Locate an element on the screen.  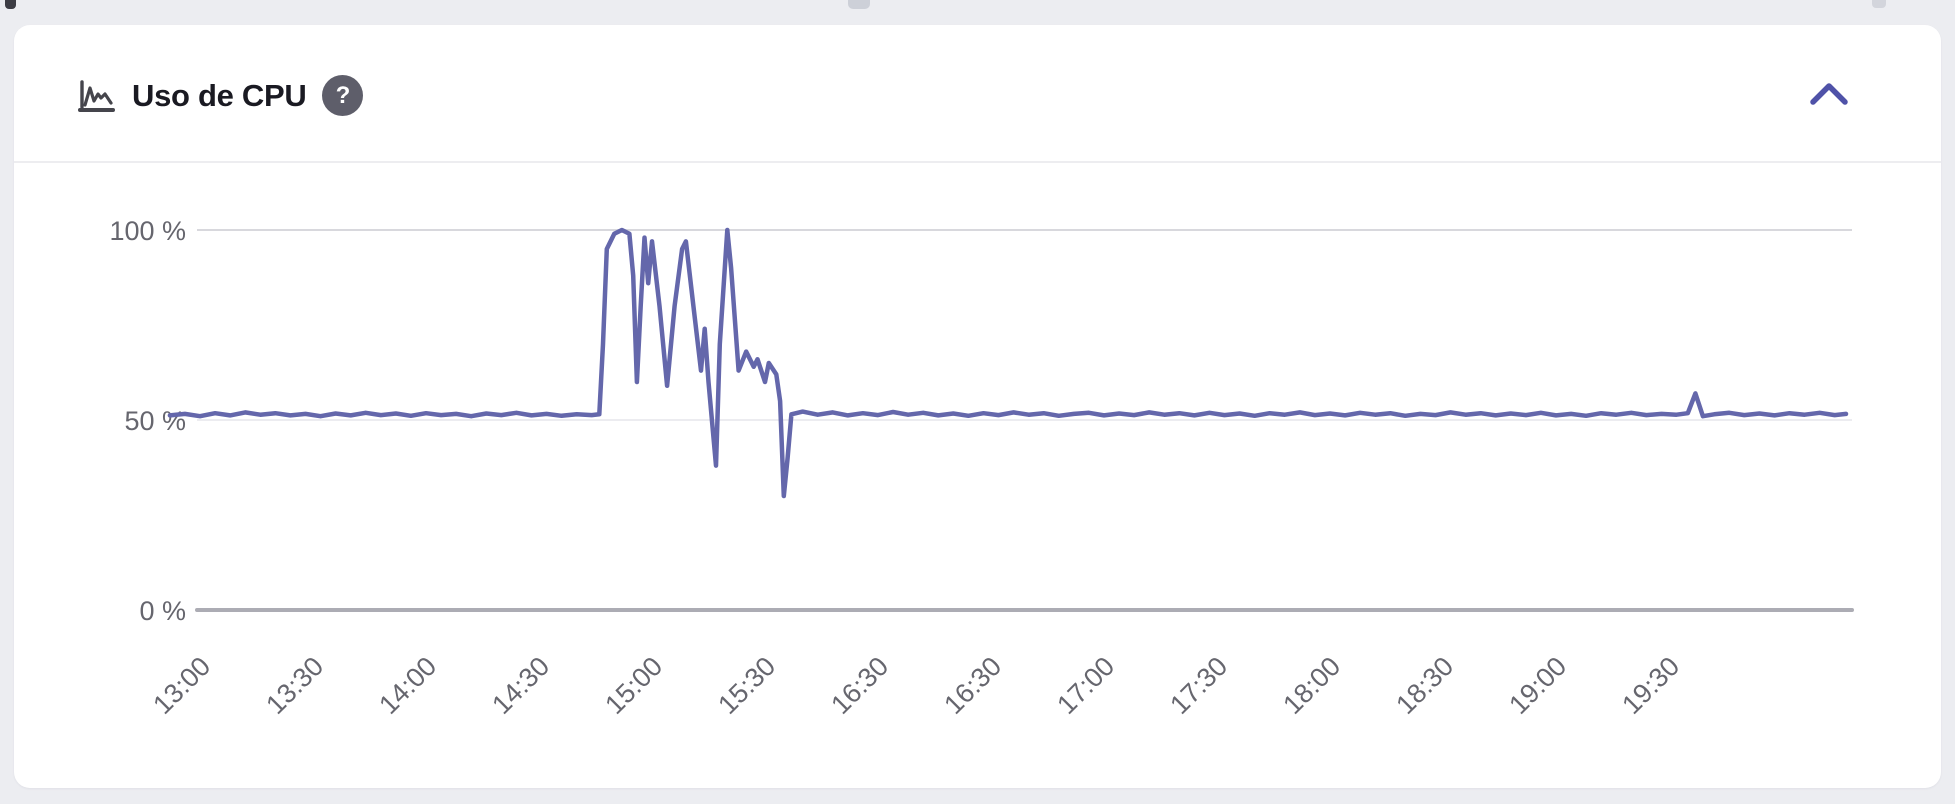
collapse-button is located at coordinates (1829, 96).